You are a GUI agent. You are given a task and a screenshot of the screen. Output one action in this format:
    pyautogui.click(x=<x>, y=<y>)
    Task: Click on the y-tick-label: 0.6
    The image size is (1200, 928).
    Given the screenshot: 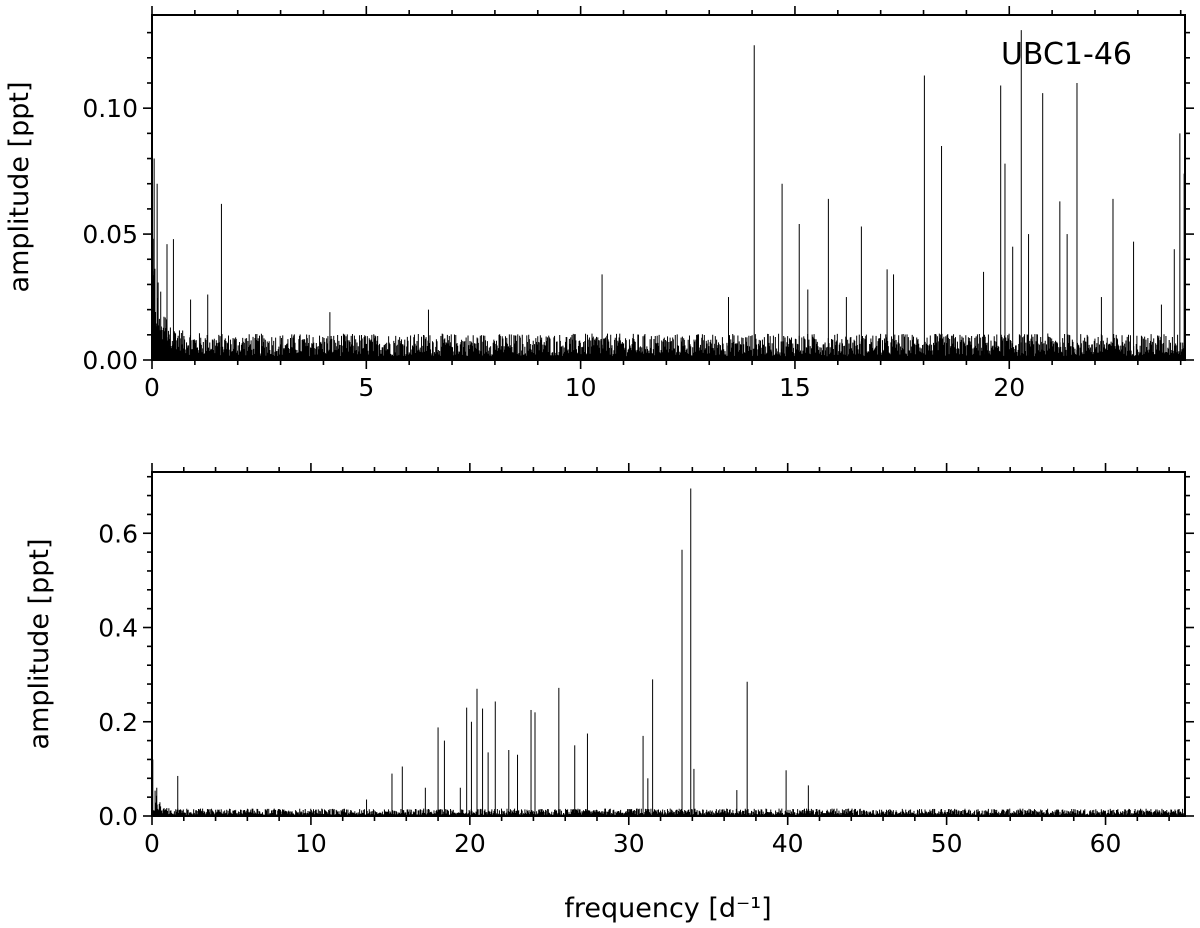 What is the action you would take?
    pyautogui.click(x=118, y=533)
    